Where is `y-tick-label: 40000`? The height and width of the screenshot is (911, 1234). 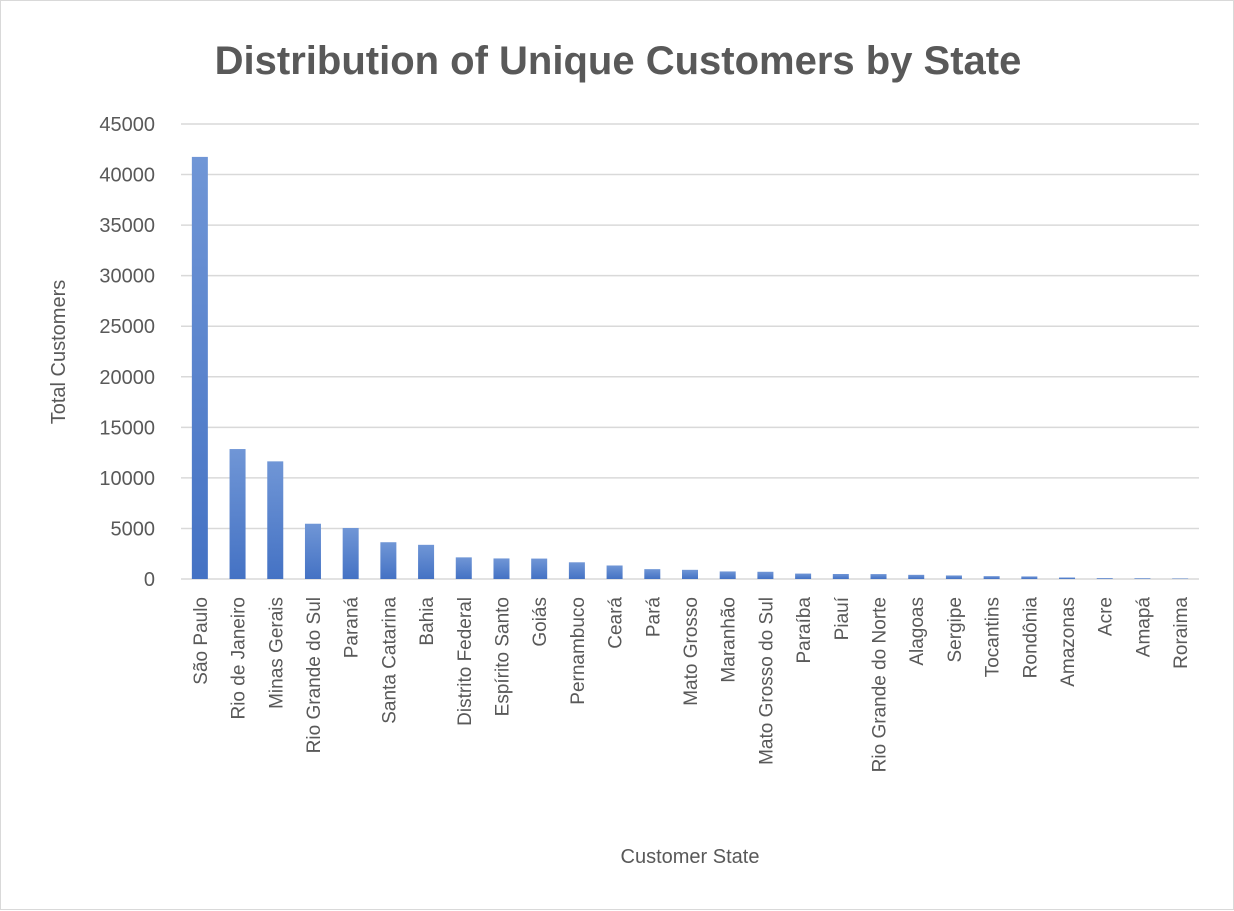
y-tick-label: 40000 is located at coordinates (127, 176).